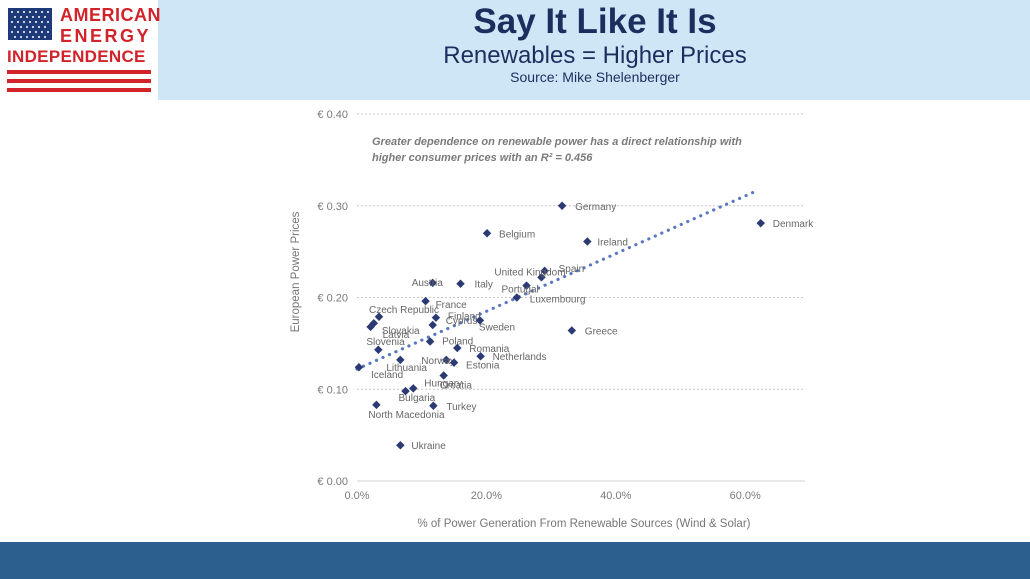 Image resolution: width=1030 pixels, height=579 pixels. Describe the element at coordinates (387, 375) in the screenshot. I see `point-label: Iceland` at that location.